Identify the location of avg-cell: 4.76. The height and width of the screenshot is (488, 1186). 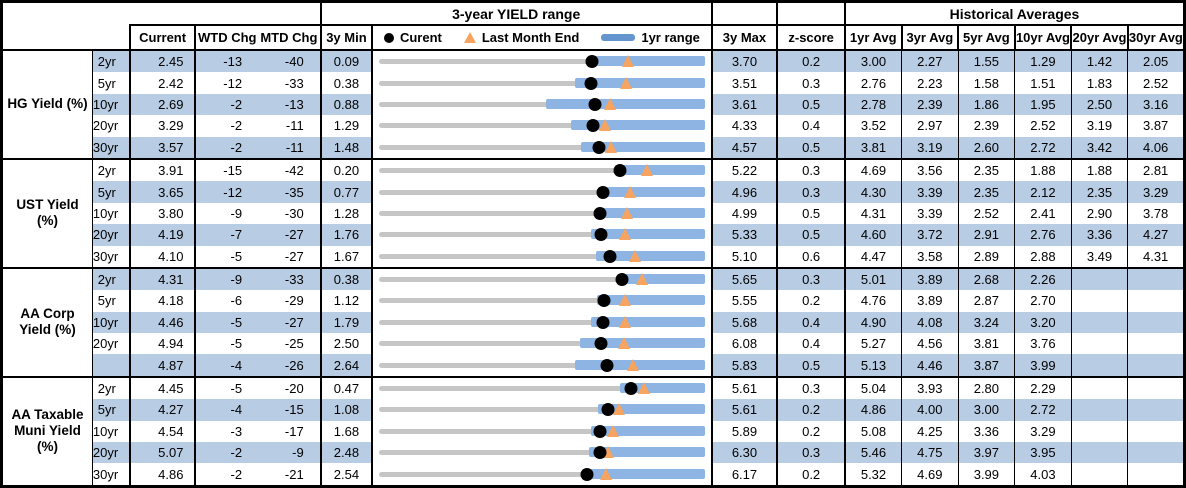
(873, 301).